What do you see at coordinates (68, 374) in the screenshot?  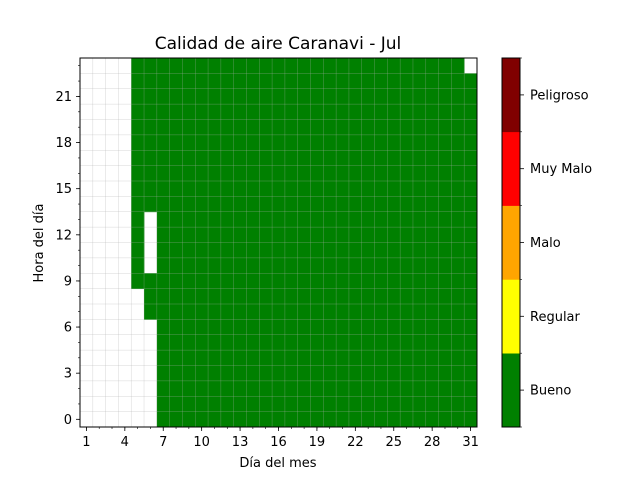 I see `y-tick-label: 3` at bounding box center [68, 374].